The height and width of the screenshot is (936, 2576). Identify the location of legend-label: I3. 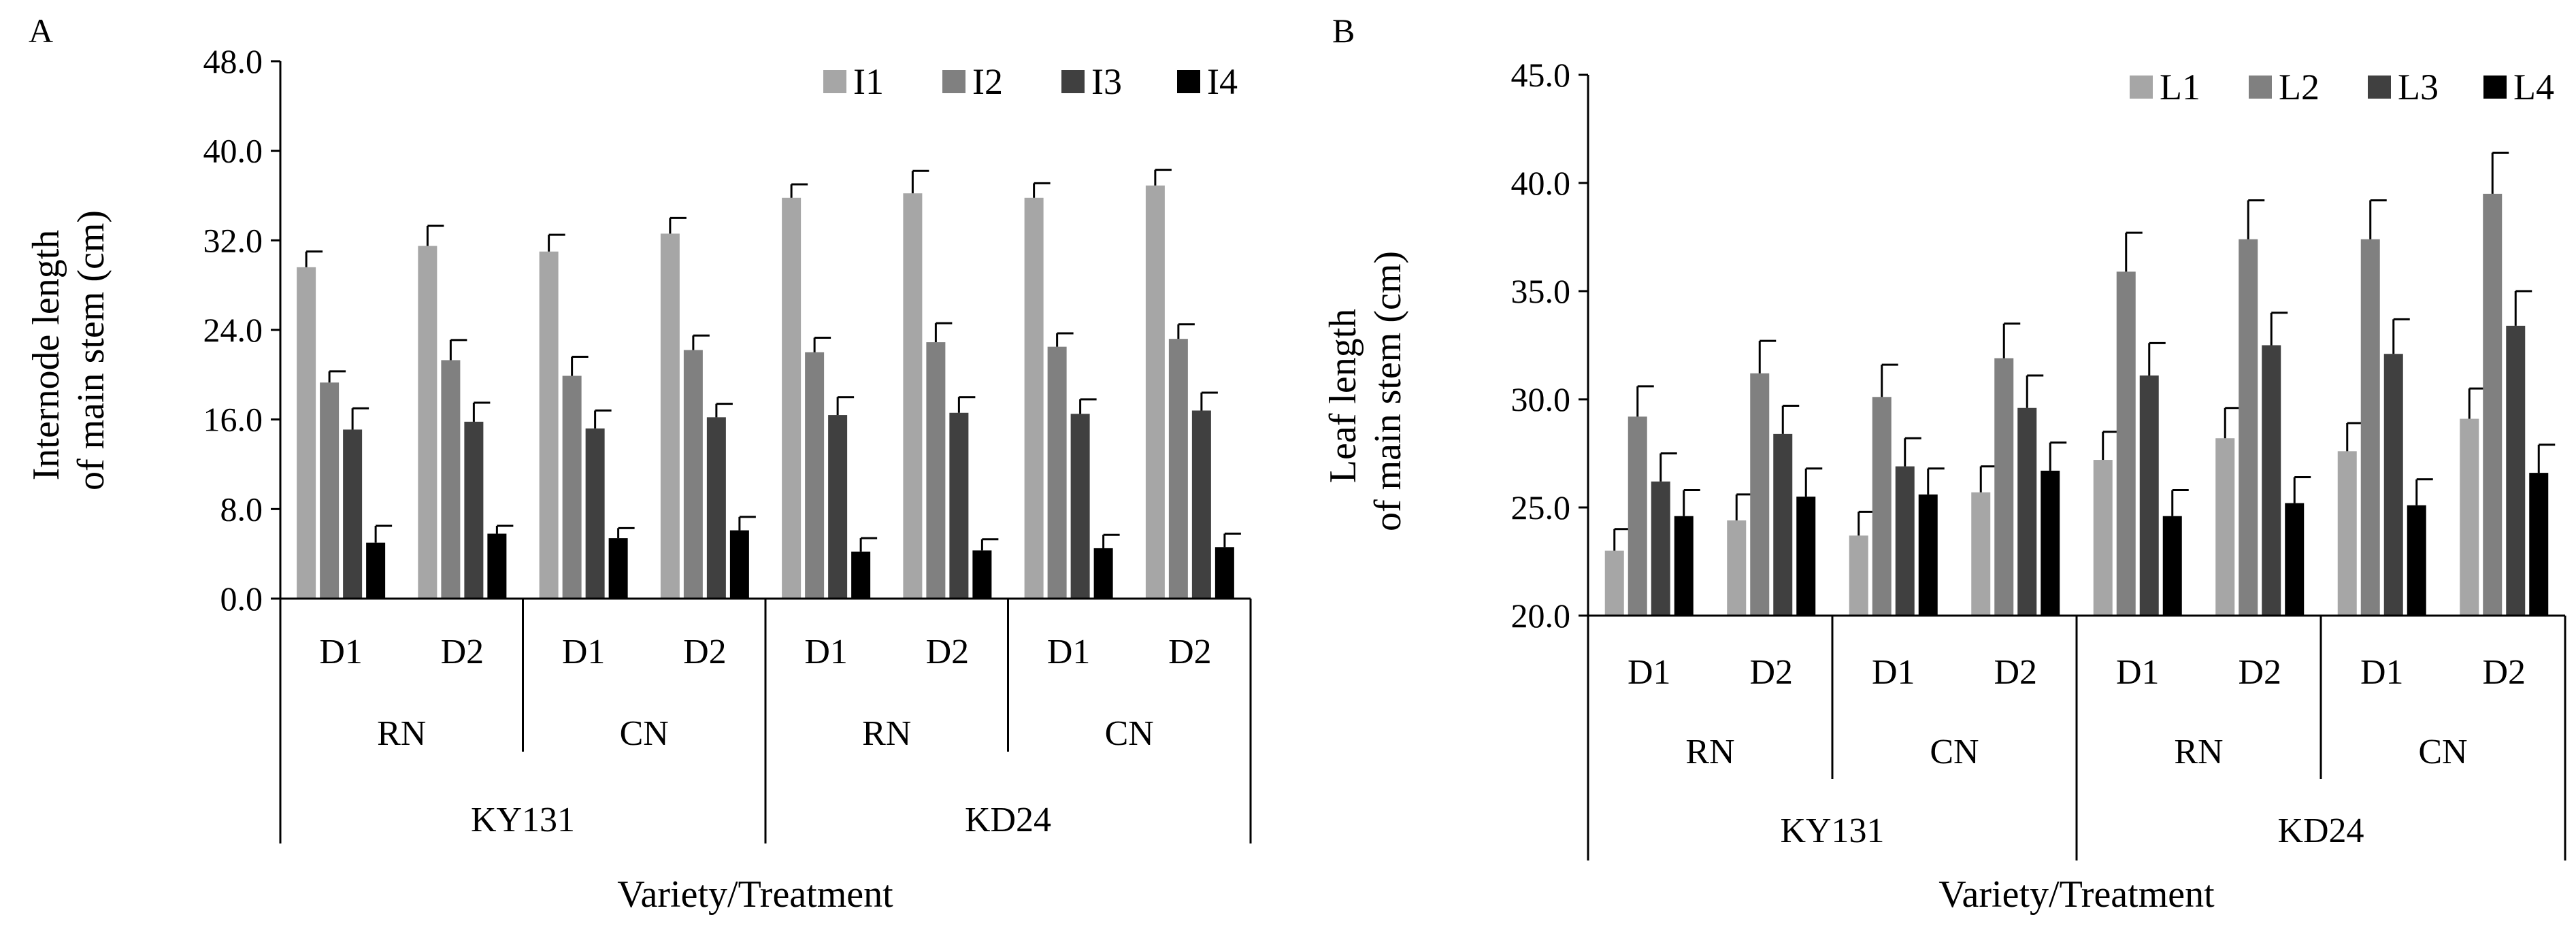
(1107, 81).